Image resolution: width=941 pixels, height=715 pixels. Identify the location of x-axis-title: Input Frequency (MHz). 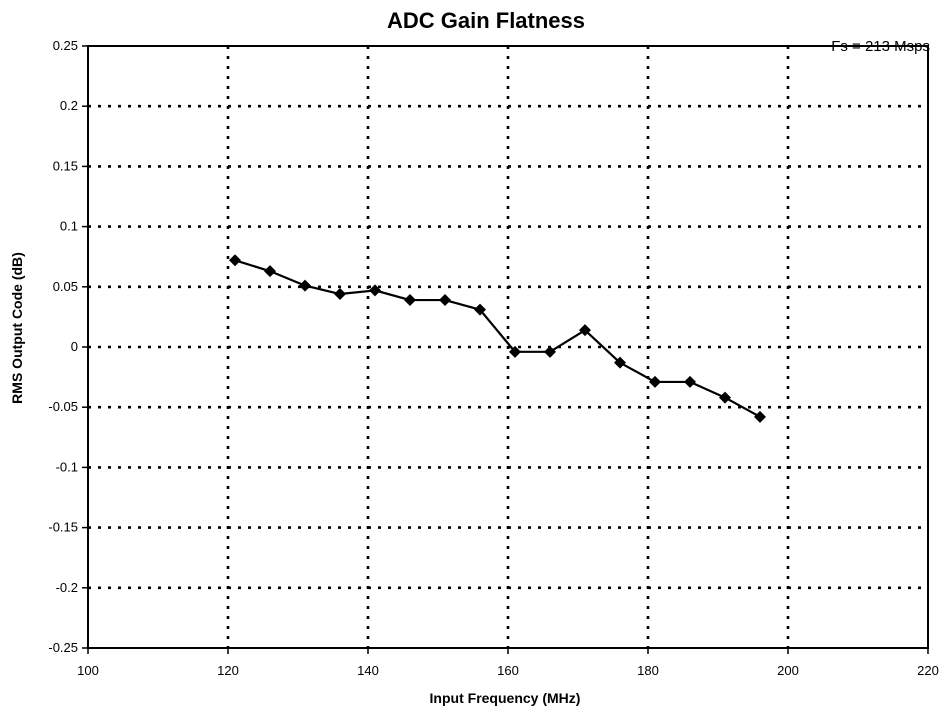
(505, 698).